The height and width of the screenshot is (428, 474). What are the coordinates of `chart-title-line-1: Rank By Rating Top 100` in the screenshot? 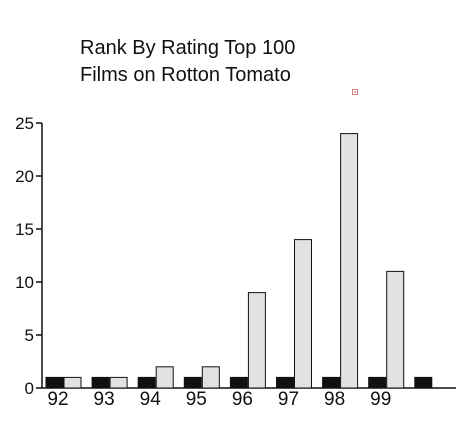 It's located at (187, 48).